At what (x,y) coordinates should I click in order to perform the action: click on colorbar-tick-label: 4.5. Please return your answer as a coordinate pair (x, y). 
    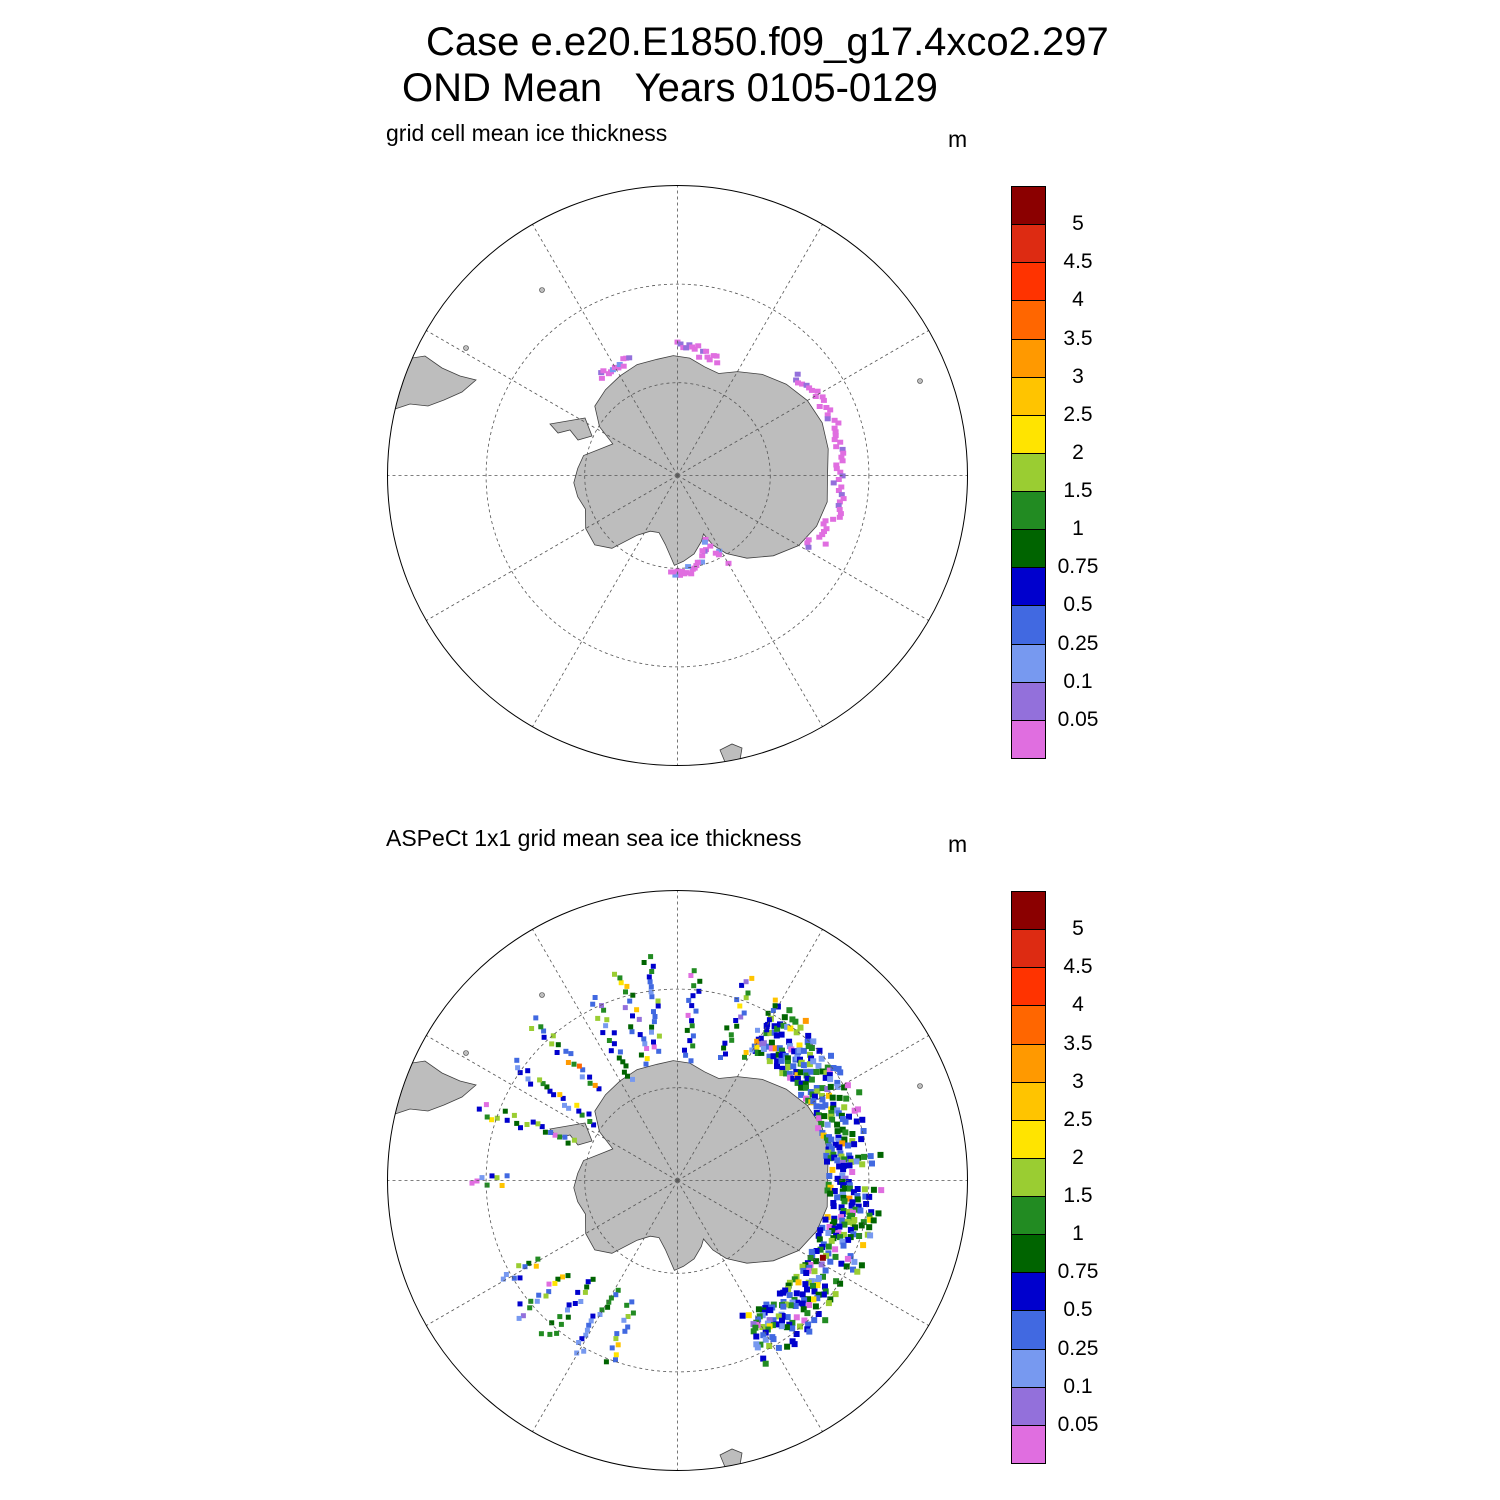
    Looking at the image, I should click on (1078, 967).